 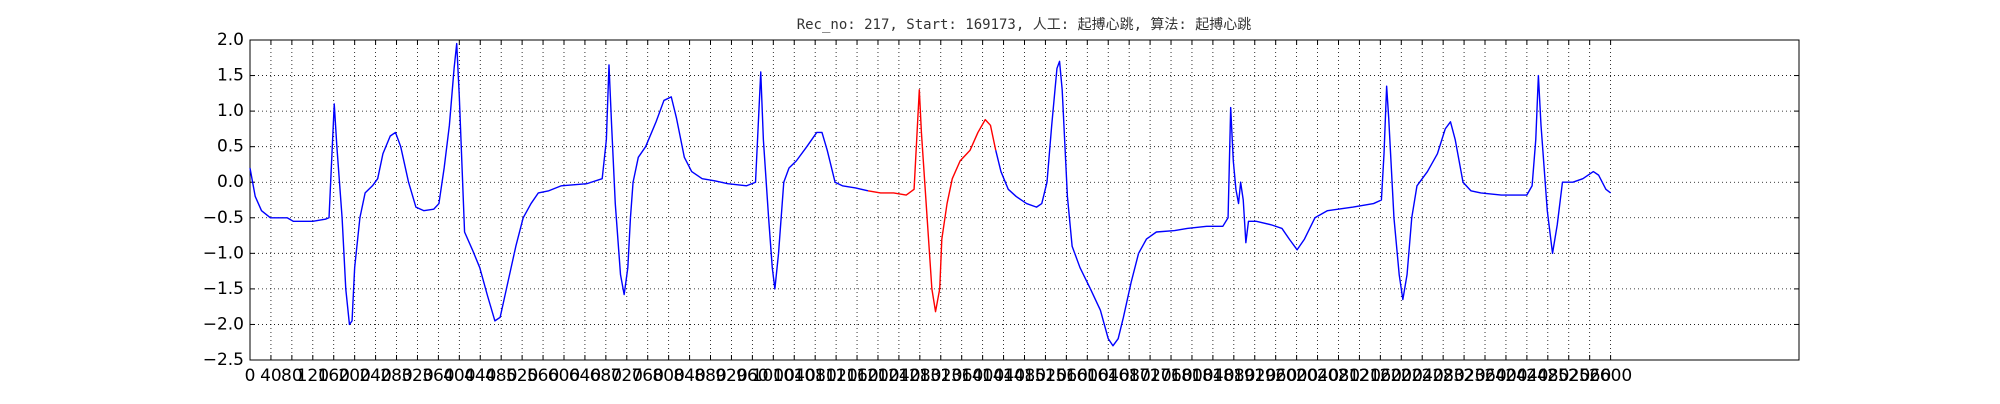 I want to click on x-tick-label: 1760, so click(x=1170, y=376).